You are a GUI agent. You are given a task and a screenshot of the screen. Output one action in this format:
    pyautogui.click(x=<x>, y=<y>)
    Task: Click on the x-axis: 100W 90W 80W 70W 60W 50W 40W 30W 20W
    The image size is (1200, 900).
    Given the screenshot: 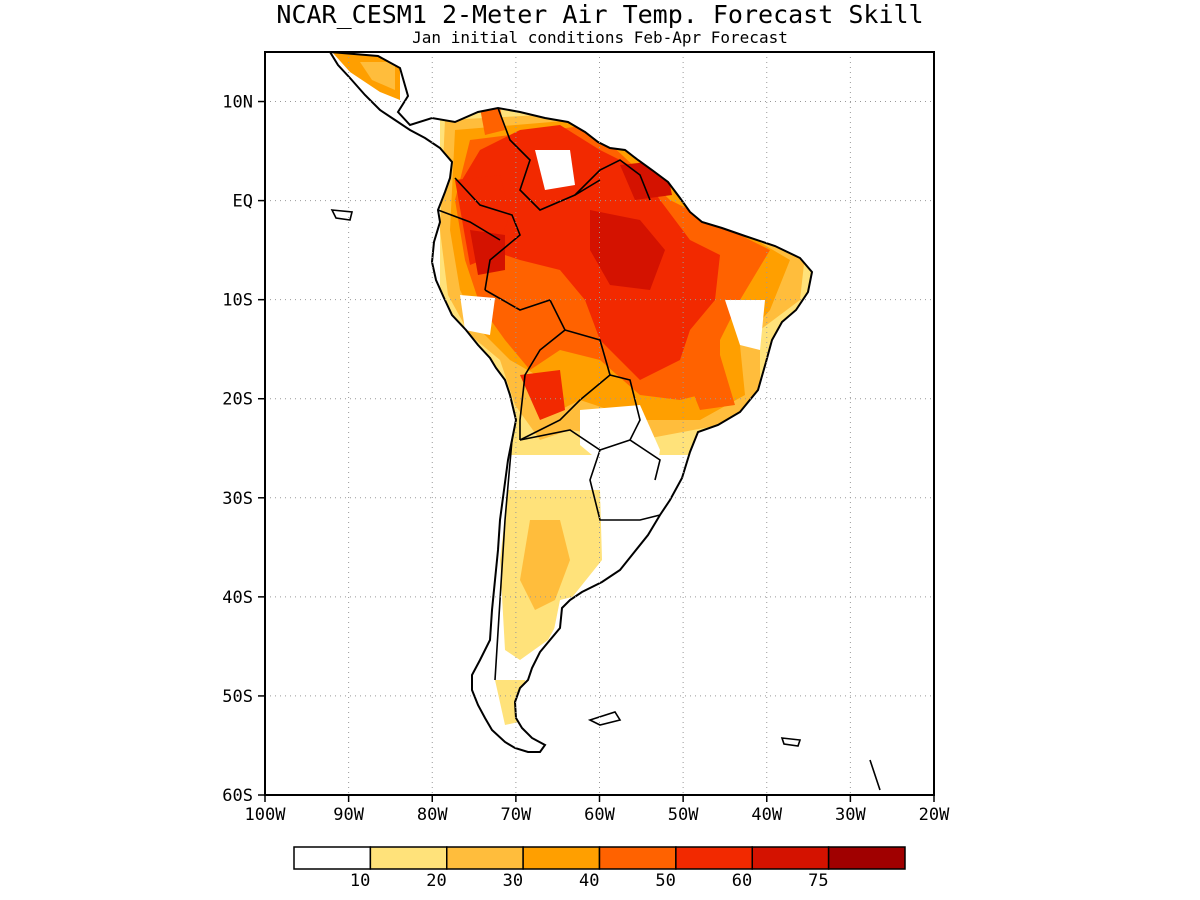 What is the action you would take?
    pyautogui.click(x=597, y=810)
    